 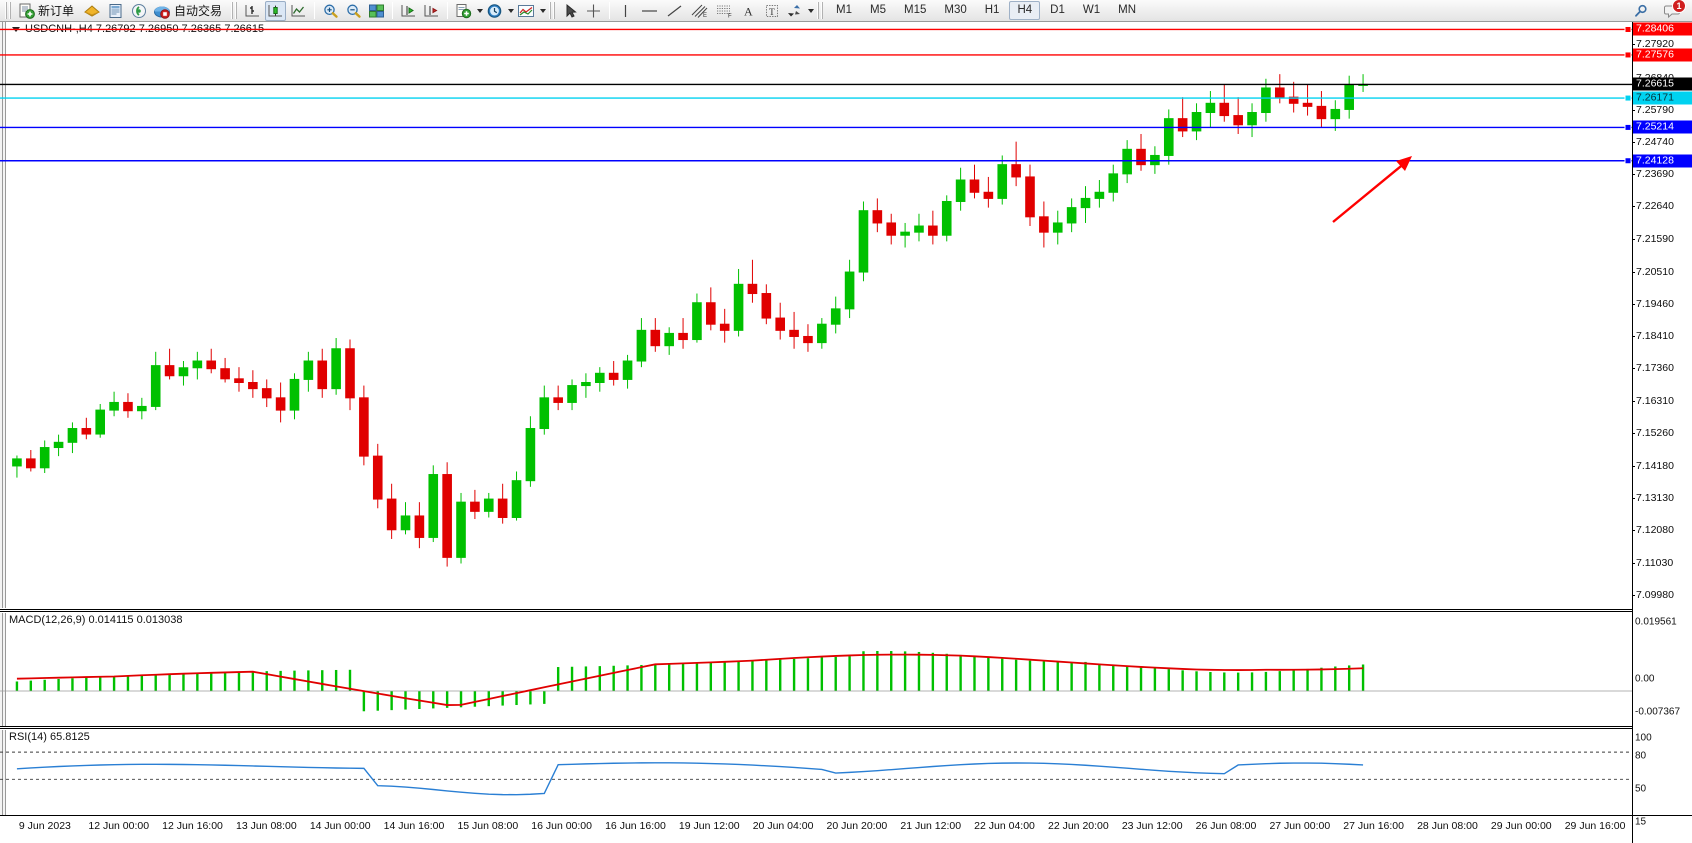 I want to click on price-tick: 7.22640, so click(x=1653, y=206).